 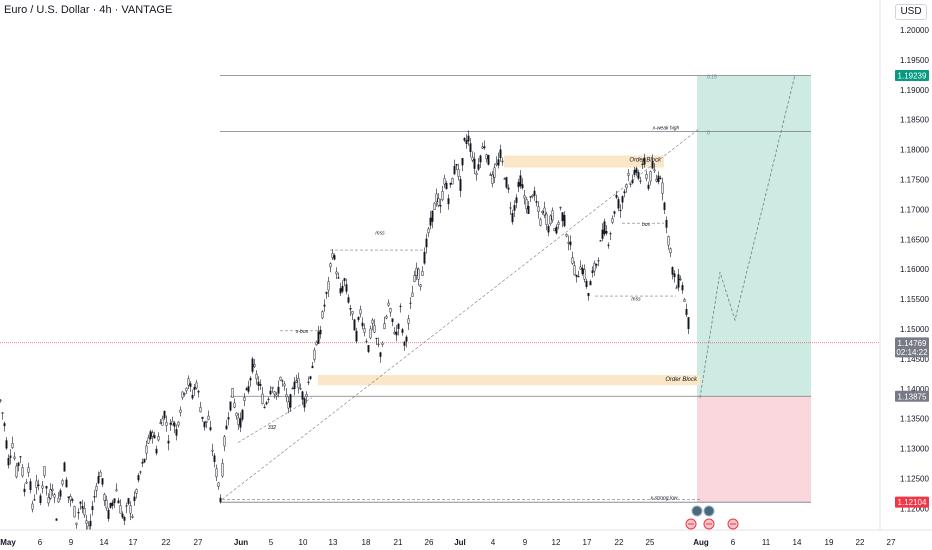 What do you see at coordinates (493, 542) in the screenshot?
I see `time-tick-label: 4` at bounding box center [493, 542].